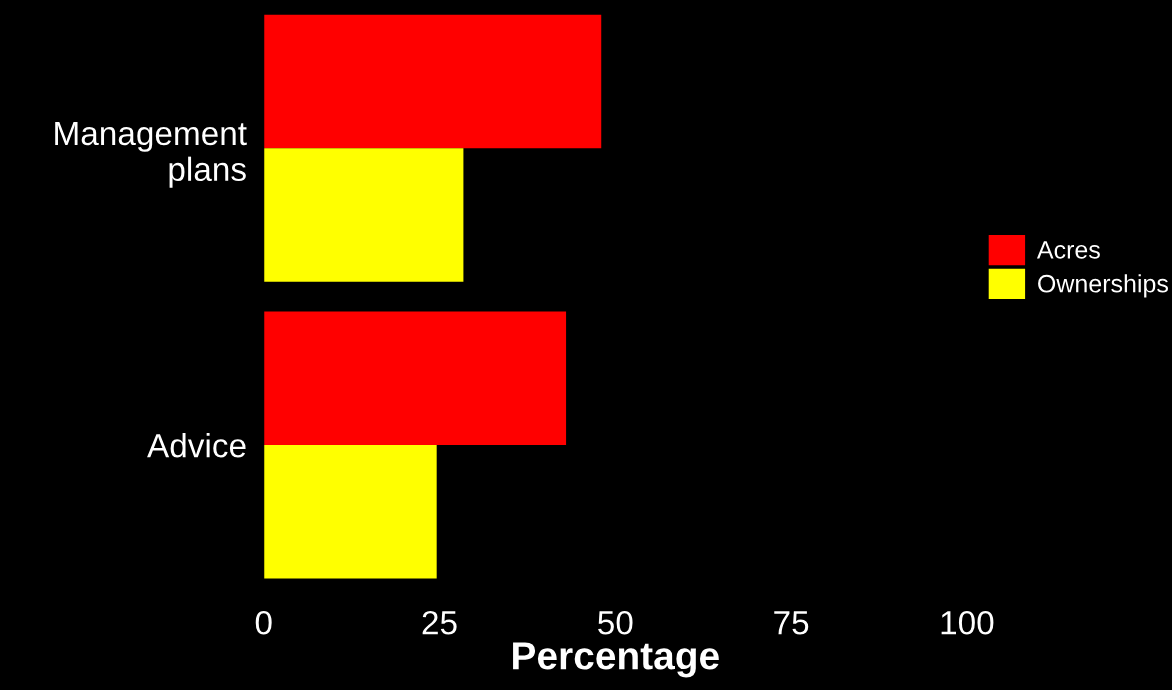 The height and width of the screenshot is (690, 1172). Describe the element at coordinates (1068, 250) in the screenshot. I see `legend-label: Acres` at that location.